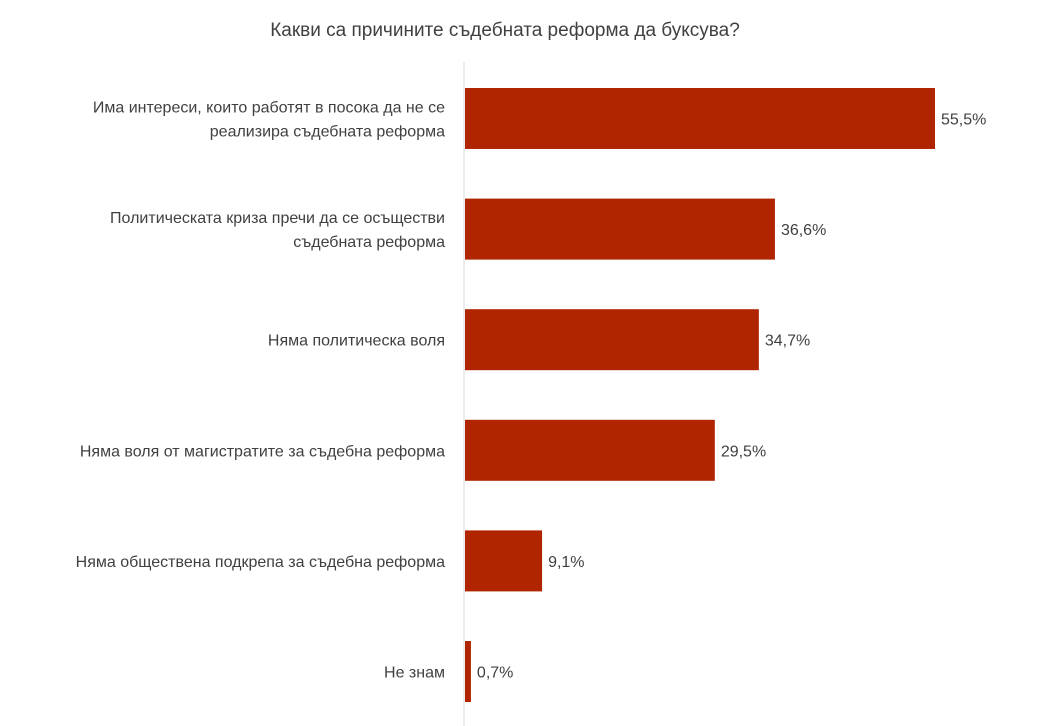 Image resolution: width=1042 pixels, height=726 pixels. I want to click on category-label-1-line-1: съдебната реформа, so click(369, 242).